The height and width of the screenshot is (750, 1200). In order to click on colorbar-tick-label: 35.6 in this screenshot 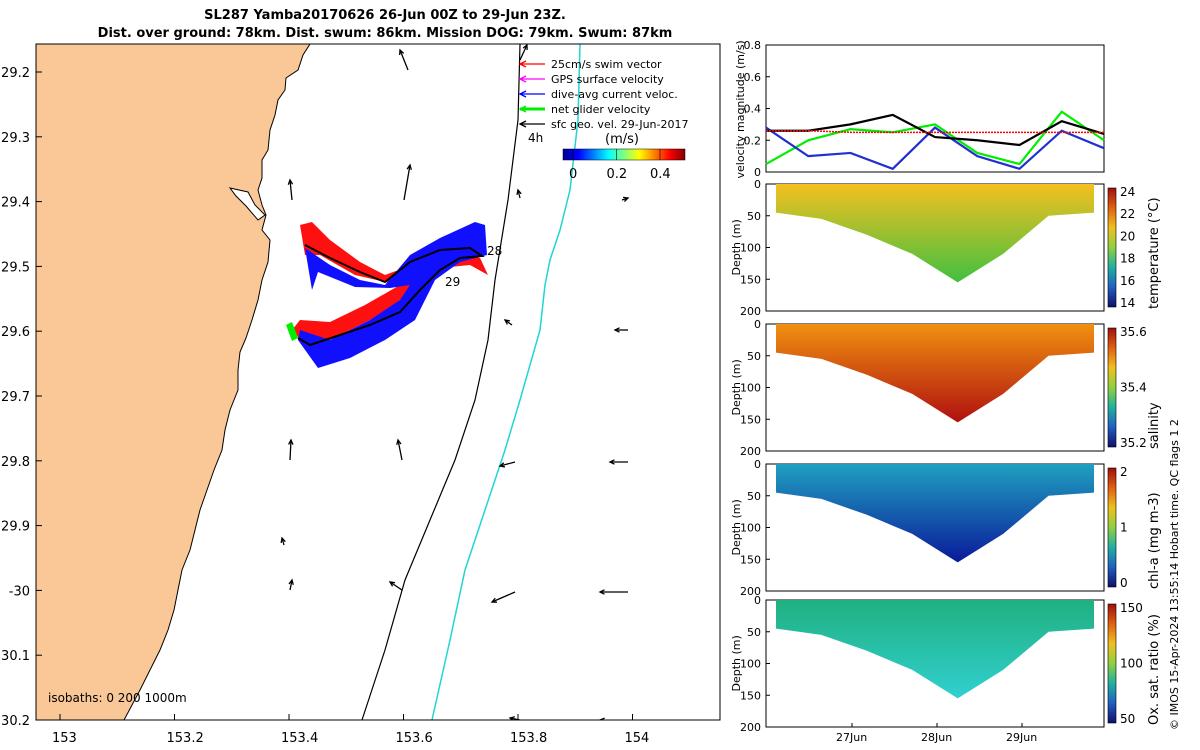, I will do `click(1133, 332)`.